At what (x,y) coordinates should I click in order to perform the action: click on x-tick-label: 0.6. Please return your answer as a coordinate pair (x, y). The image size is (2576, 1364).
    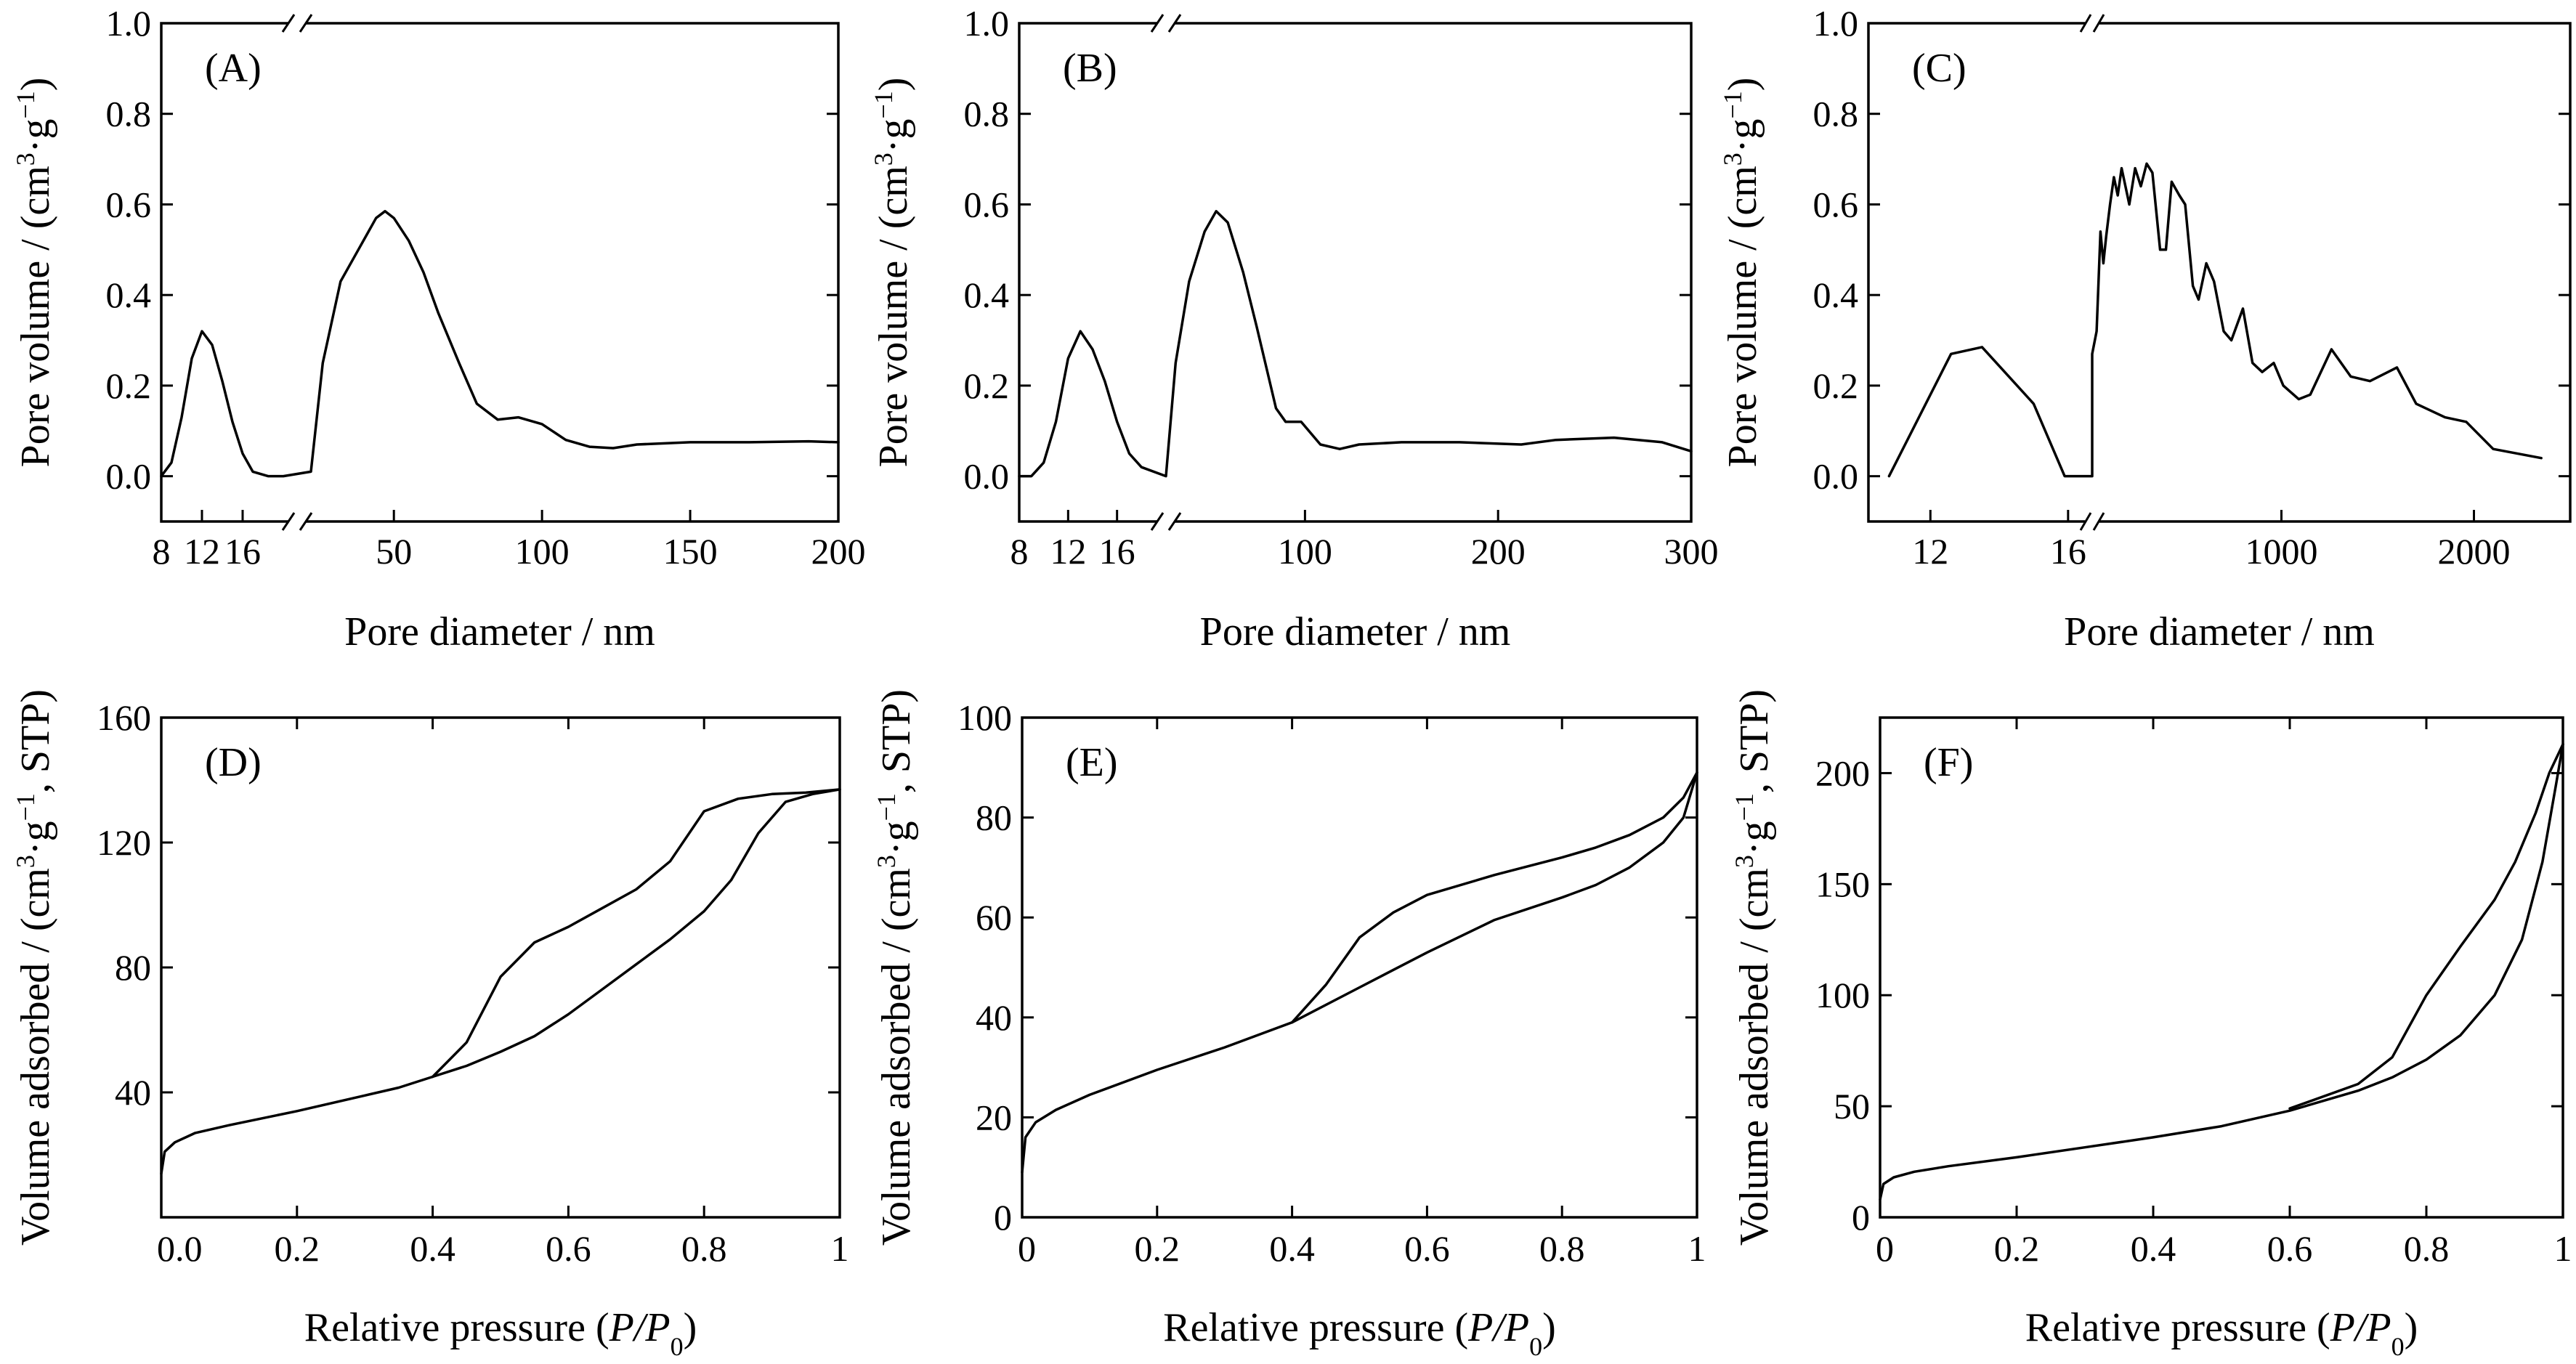
    Looking at the image, I should click on (568, 1249).